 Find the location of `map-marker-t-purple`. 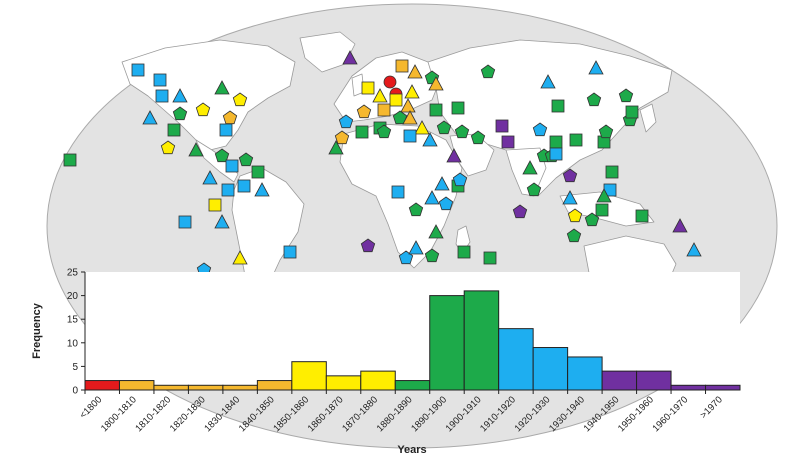

map-marker-t-purple is located at coordinates (454, 155).